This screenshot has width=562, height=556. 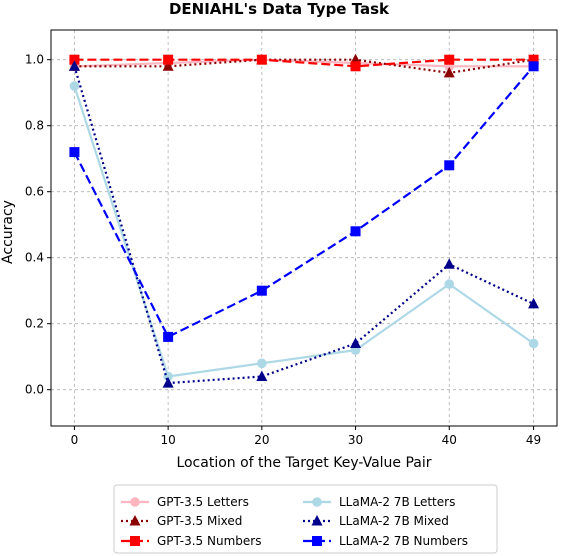 What do you see at coordinates (261, 440) in the screenshot?
I see `x-tick-label: 20` at bounding box center [261, 440].